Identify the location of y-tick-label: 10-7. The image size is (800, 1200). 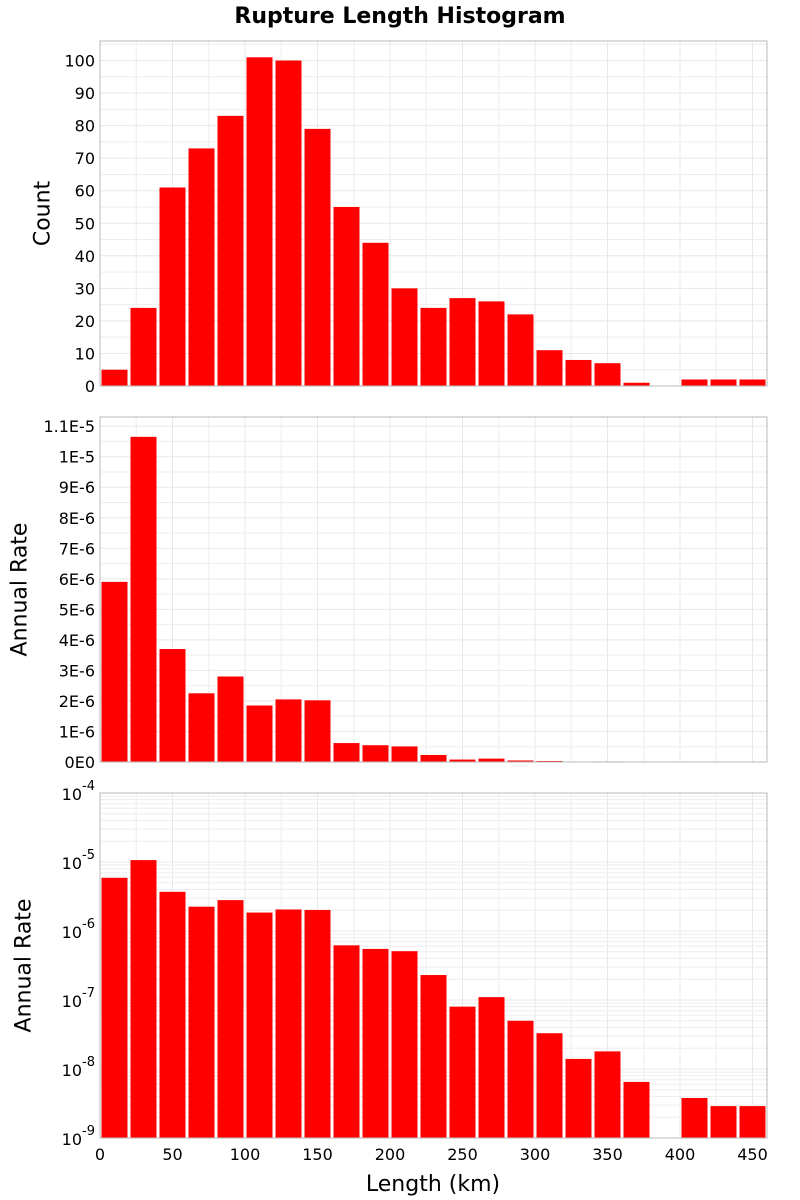
(78, 998).